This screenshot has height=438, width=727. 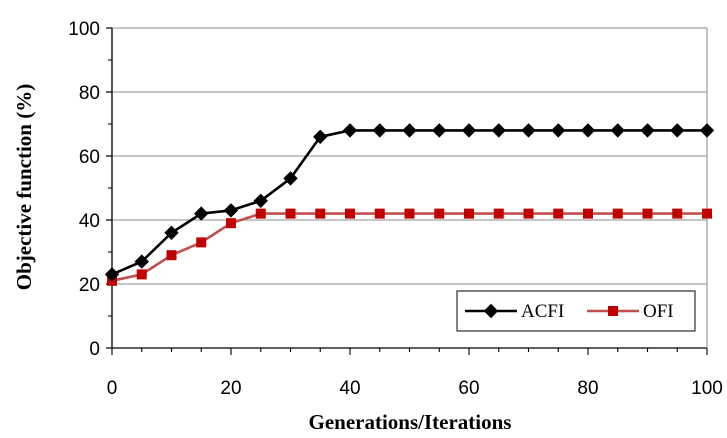 I want to click on legend: ACFI OFI, so click(x=576, y=311).